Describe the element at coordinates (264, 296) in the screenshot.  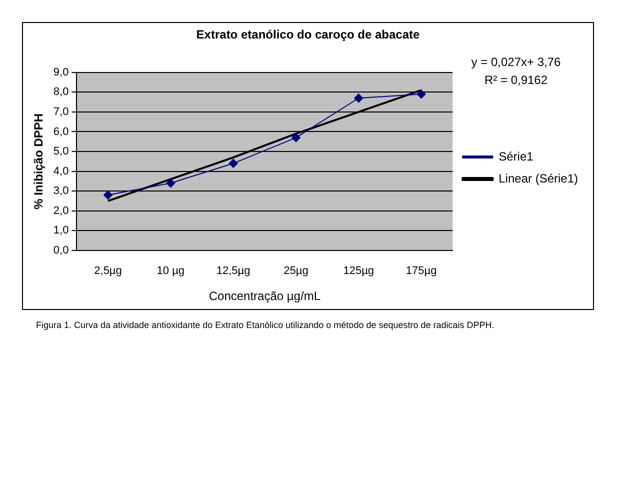
I see `x-axis-title: Concentração µg/mL` at that location.